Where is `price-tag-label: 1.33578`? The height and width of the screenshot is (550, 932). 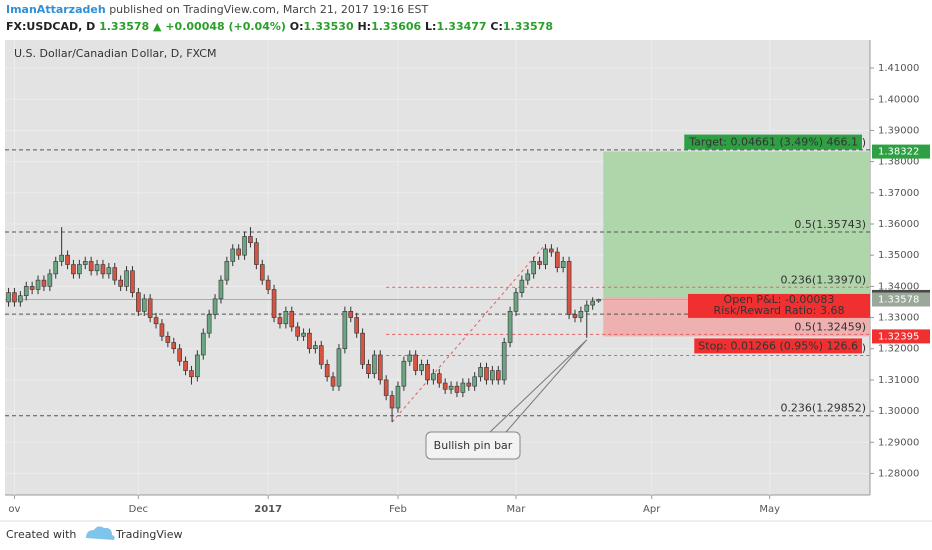
price-tag-label: 1.33578 is located at coordinates (898, 300).